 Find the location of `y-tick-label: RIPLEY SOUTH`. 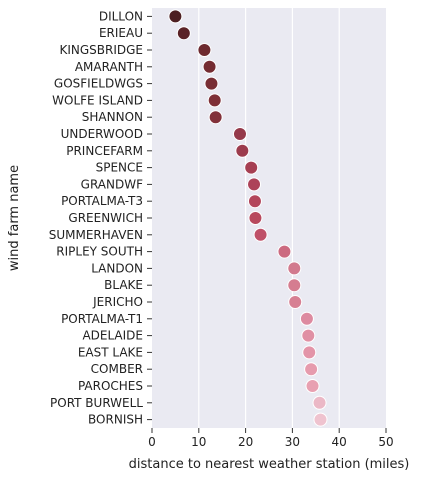

y-tick-label: RIPLEY SOUTH is located at coordinates (99, 252).